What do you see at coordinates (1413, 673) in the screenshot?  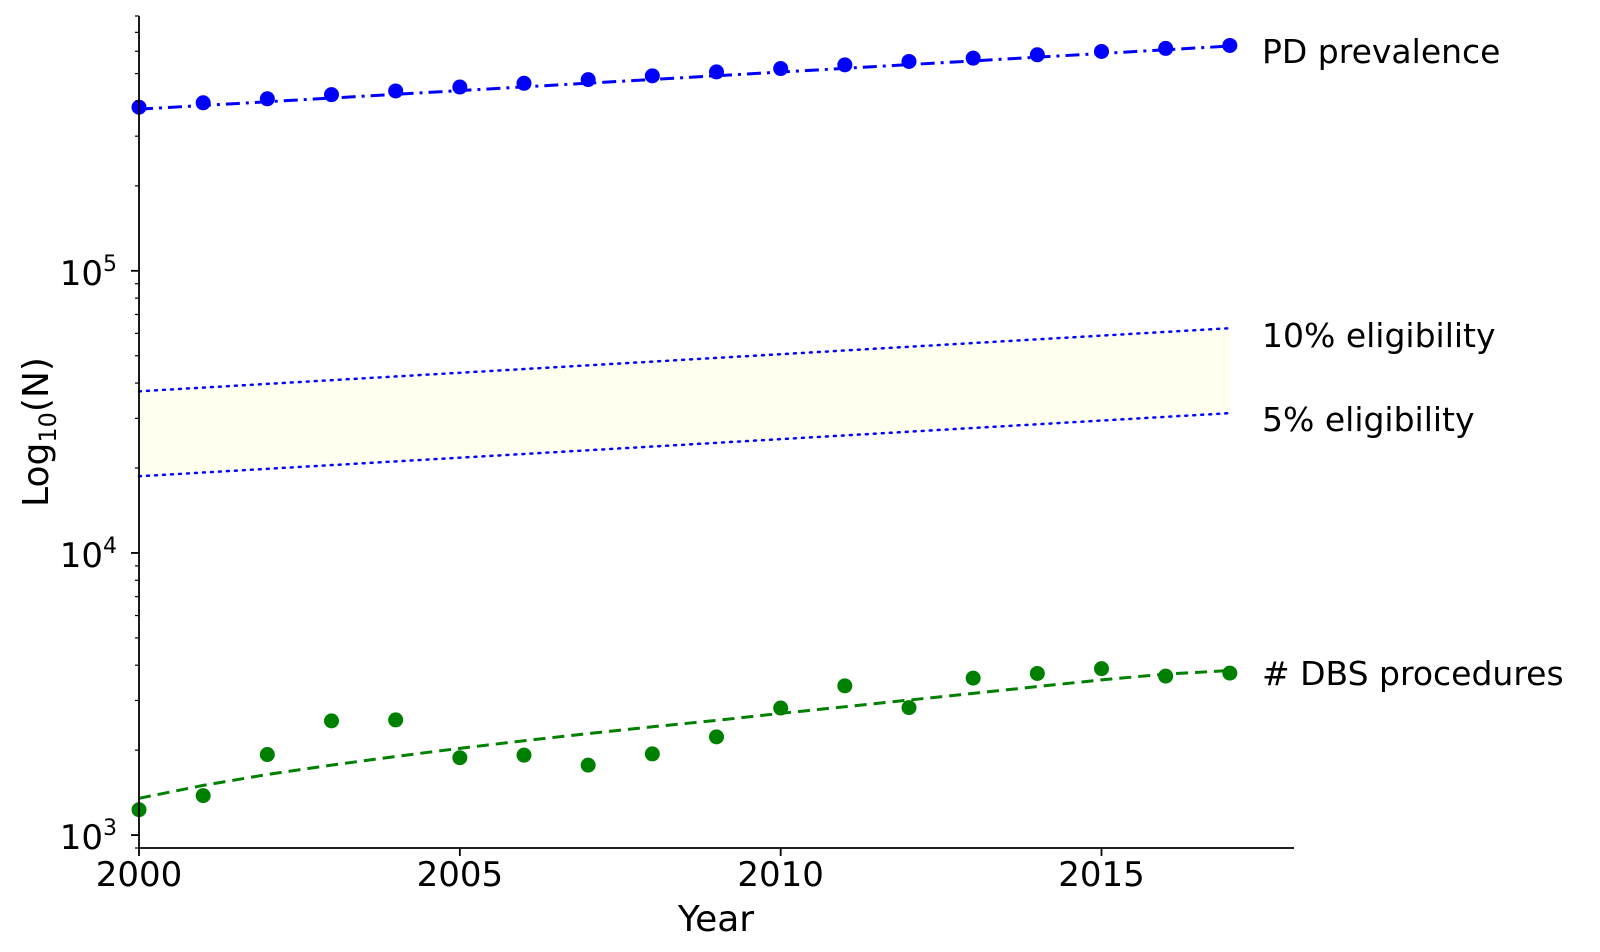 I see `dbs-procedures-label: # DBS procedures` at bounding box center [1413, 673].